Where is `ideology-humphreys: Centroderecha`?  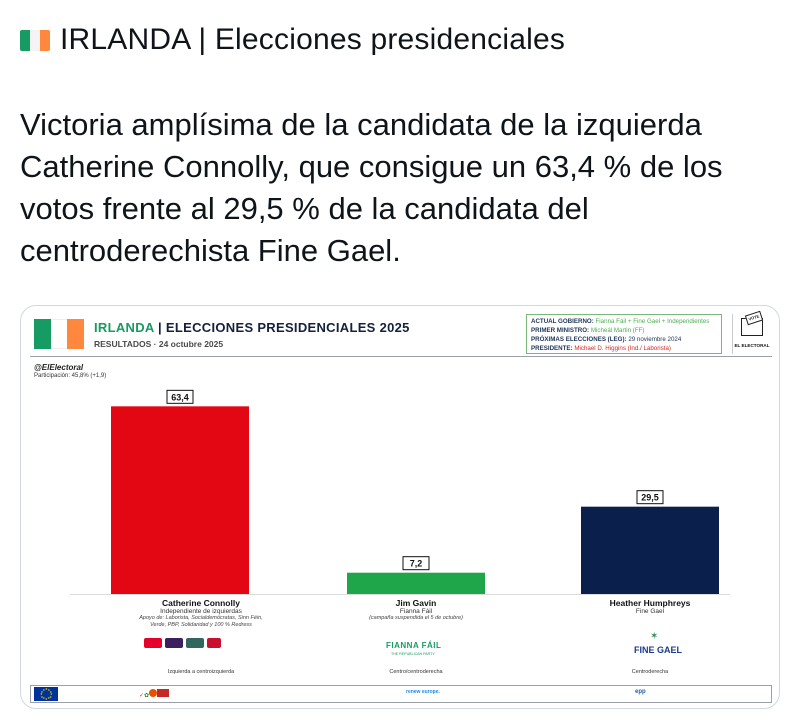
ideology-humphreys: Centroderecha is located at coordinates (650, 672).